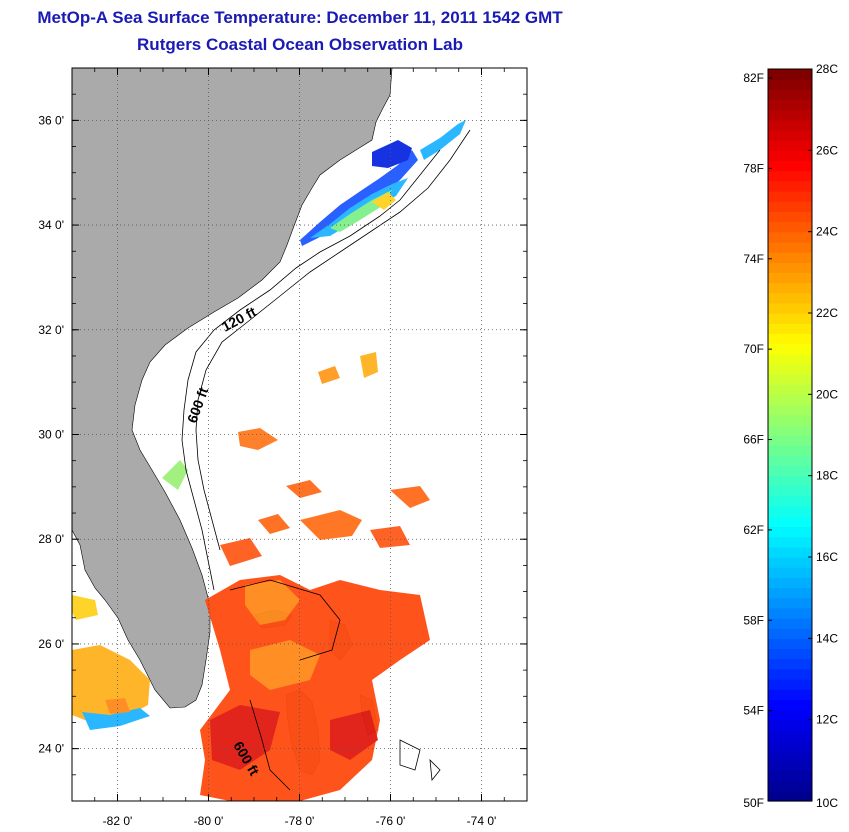  Describe the element at coordinates (753, 803) in the screenshot. I see `colorbar-label-f: 50F` at that location.